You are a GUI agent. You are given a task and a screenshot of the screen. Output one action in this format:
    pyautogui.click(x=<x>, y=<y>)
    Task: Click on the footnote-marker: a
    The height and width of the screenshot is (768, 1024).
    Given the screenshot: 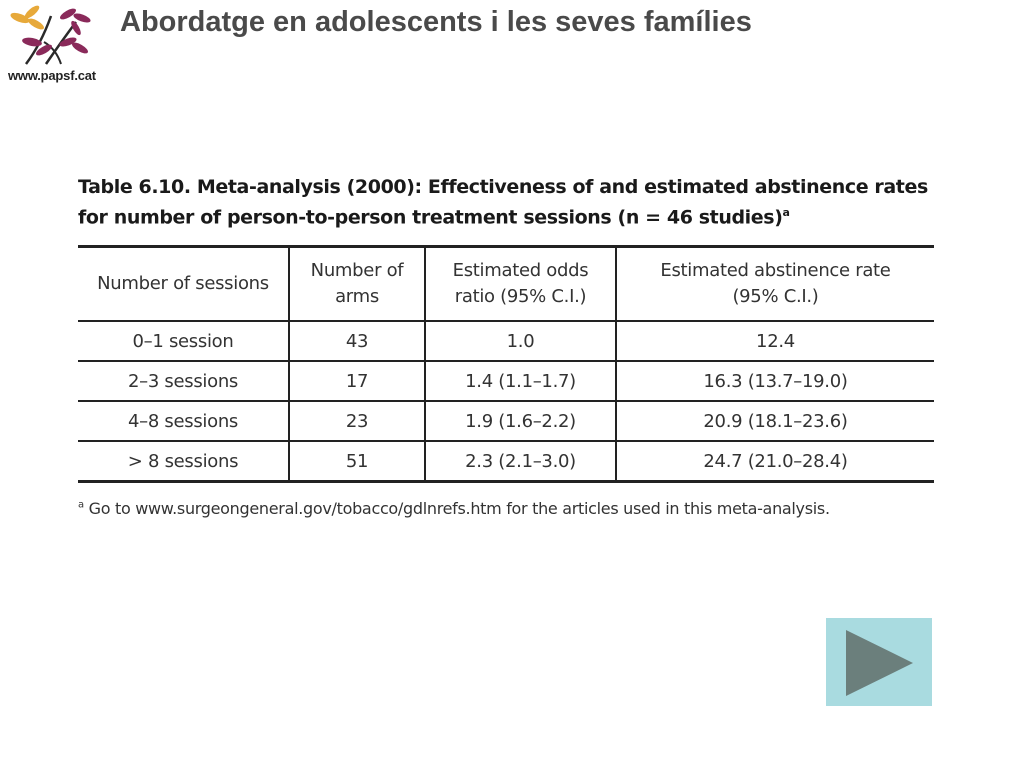 What is the action you would take?
    pyautogui.click(x=81, y=505)
    